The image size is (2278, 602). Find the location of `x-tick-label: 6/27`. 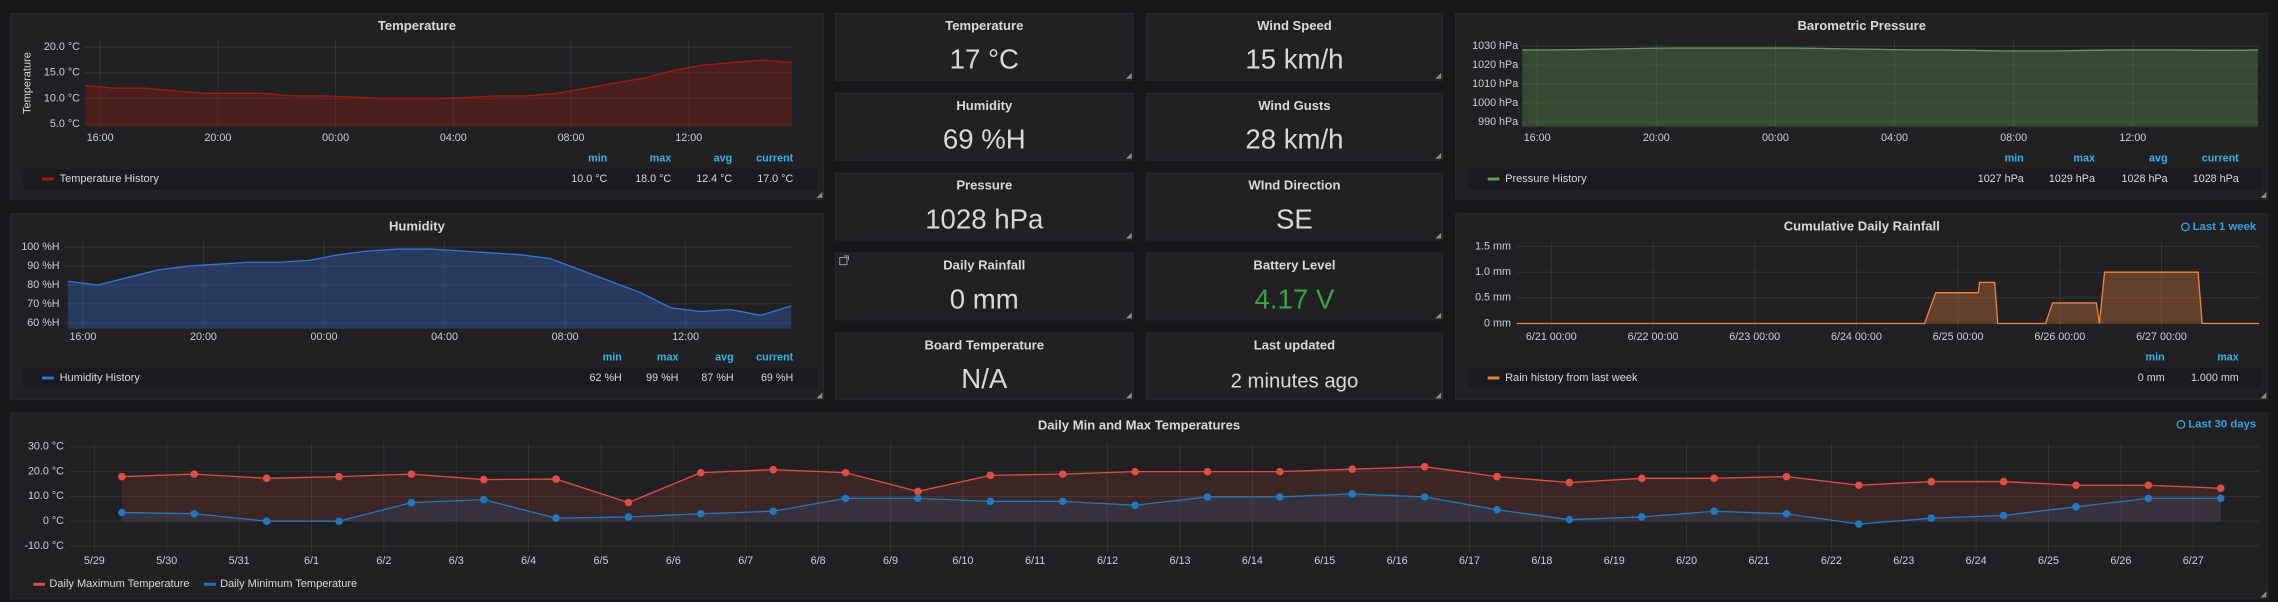

x-tick-label: 6/27 is located at coordinates (2193, 561).